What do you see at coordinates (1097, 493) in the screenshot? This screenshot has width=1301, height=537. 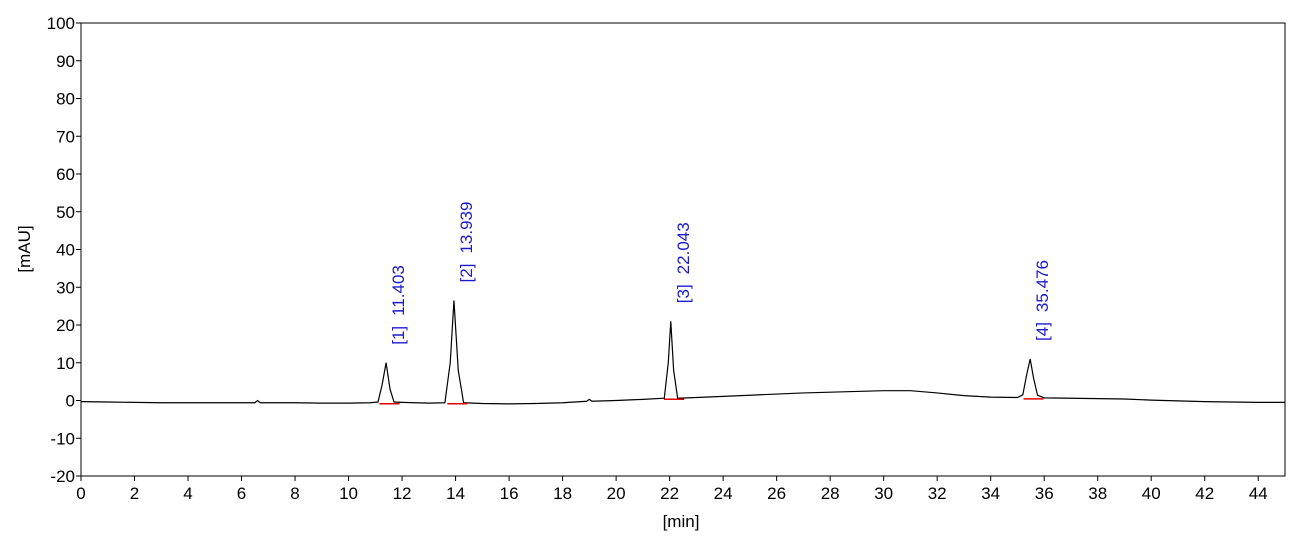 I see `x-tick-label: 38` at bounding box center [1097, 493].